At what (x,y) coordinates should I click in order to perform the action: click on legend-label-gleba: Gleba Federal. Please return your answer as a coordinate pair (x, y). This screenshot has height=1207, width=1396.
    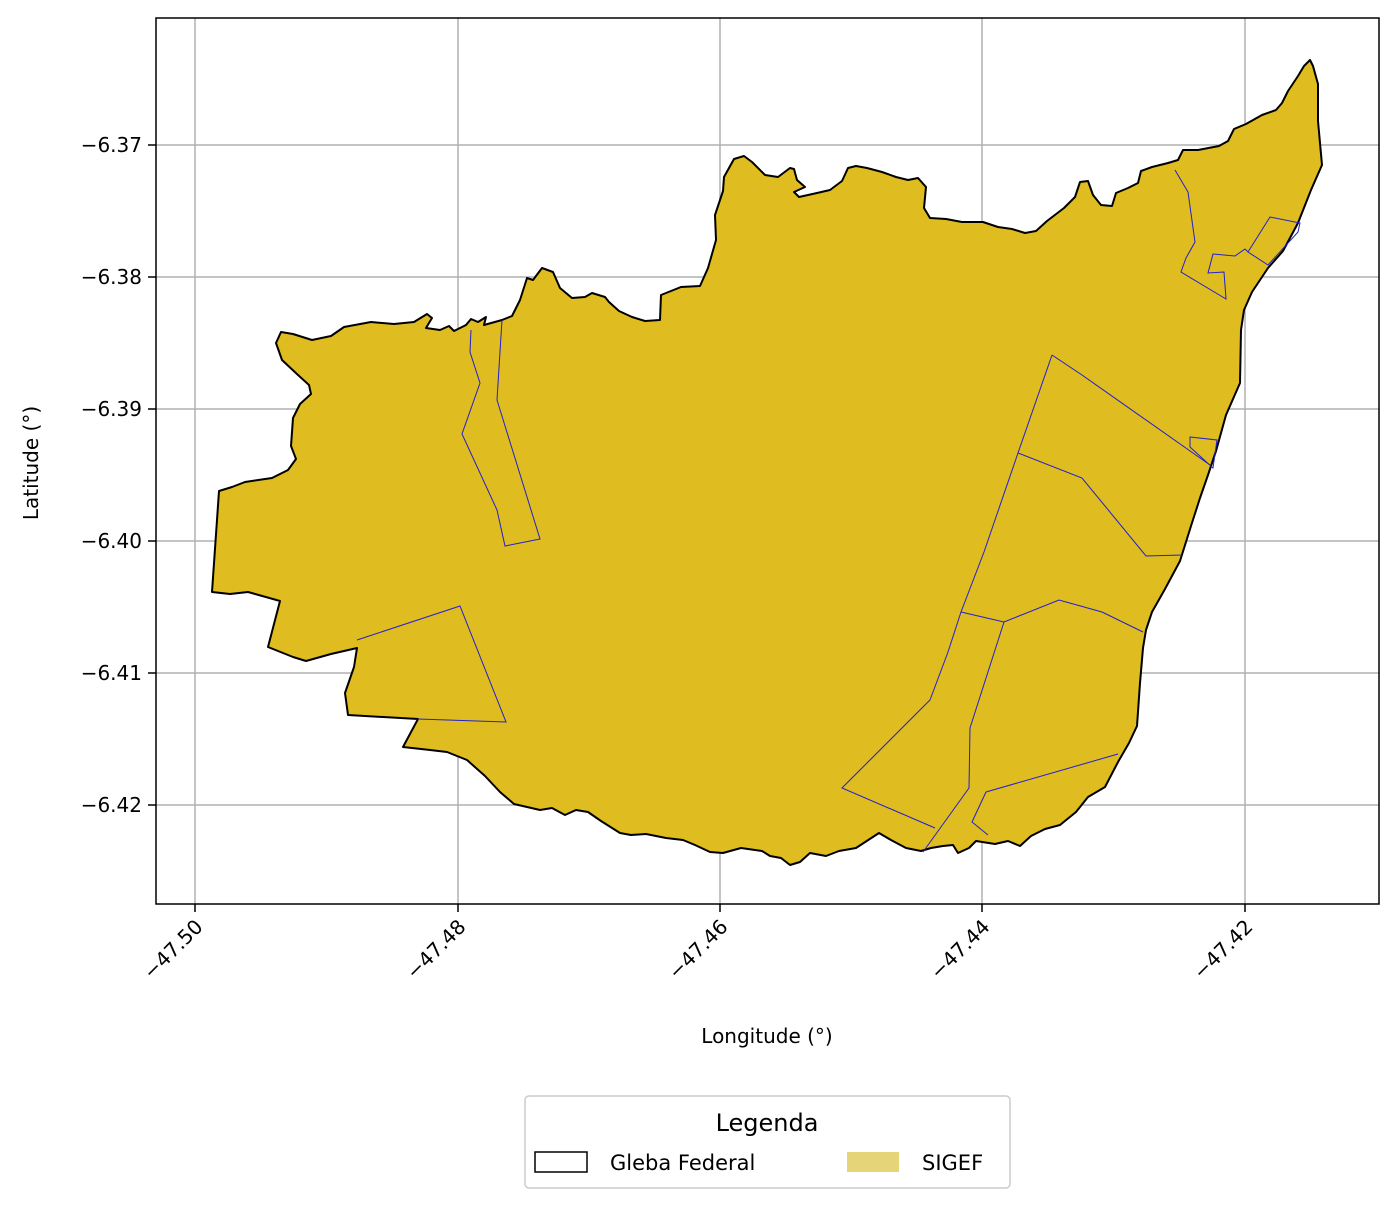
    Looking at the image, I should click on (682, 1163).